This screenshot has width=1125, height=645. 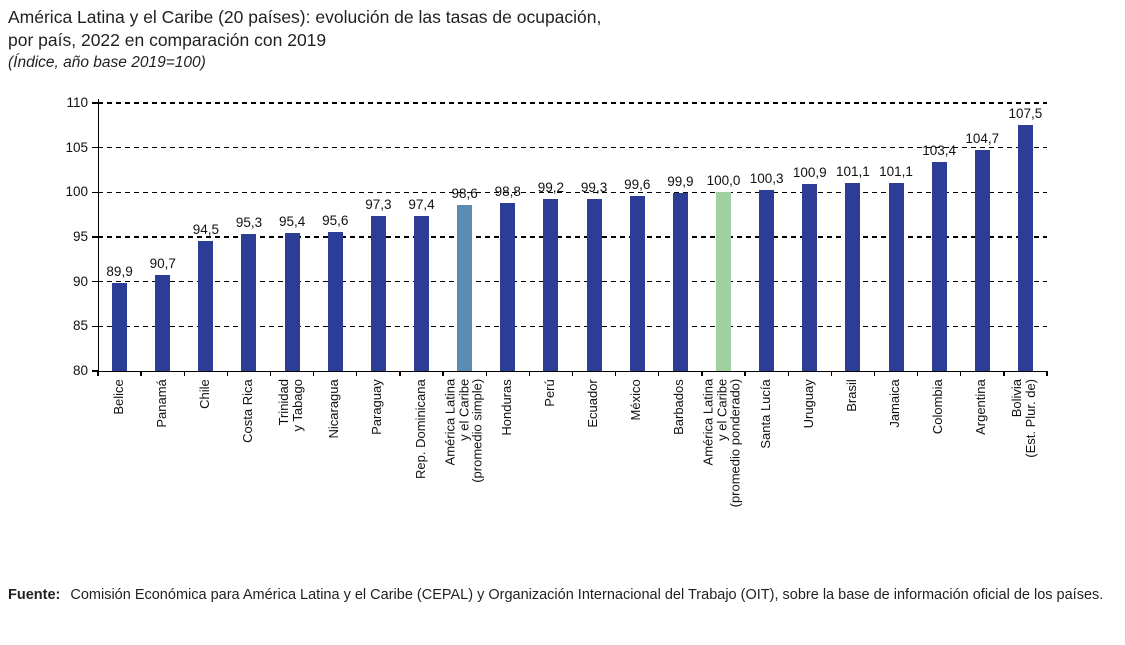 I want to click on bar-value-label: 97,3, so click(x=378, y=205).